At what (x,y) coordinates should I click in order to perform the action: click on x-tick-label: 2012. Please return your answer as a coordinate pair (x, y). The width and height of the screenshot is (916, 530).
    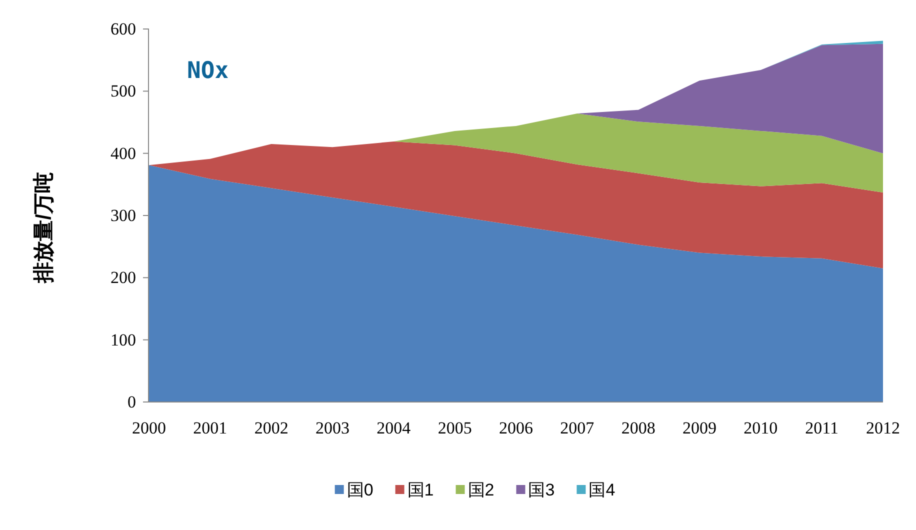
    Looking at the image, I should click on (883, 428).